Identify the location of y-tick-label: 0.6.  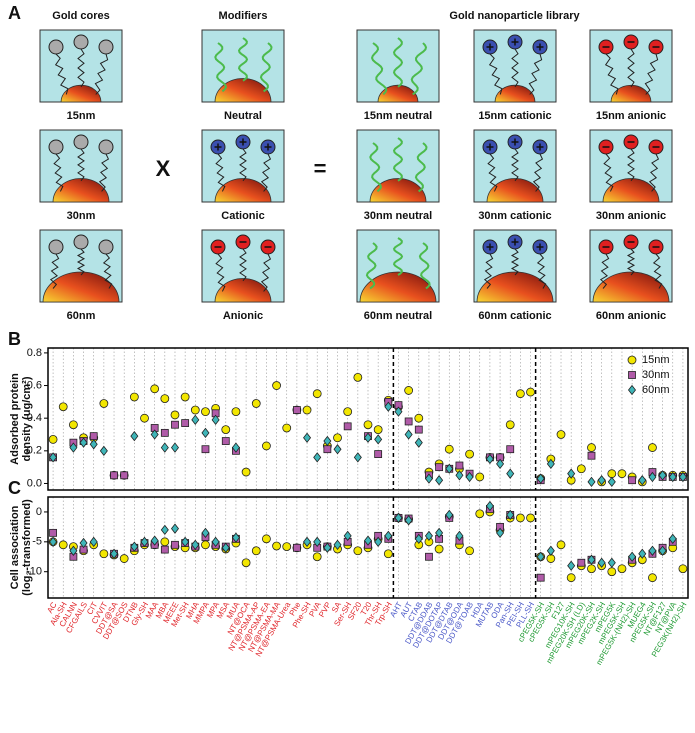
(34, 385).